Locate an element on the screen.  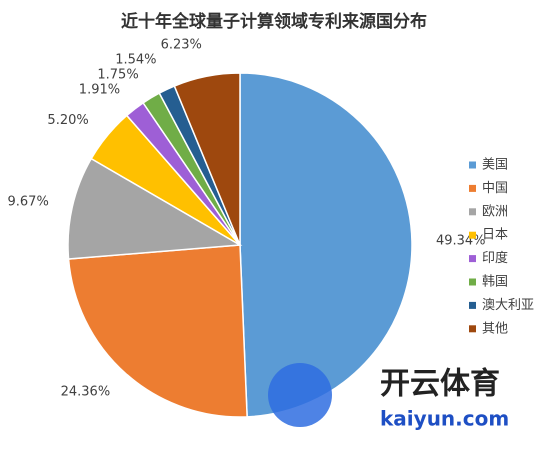
data-label: 6.23% is located at coordinates (181, 44).